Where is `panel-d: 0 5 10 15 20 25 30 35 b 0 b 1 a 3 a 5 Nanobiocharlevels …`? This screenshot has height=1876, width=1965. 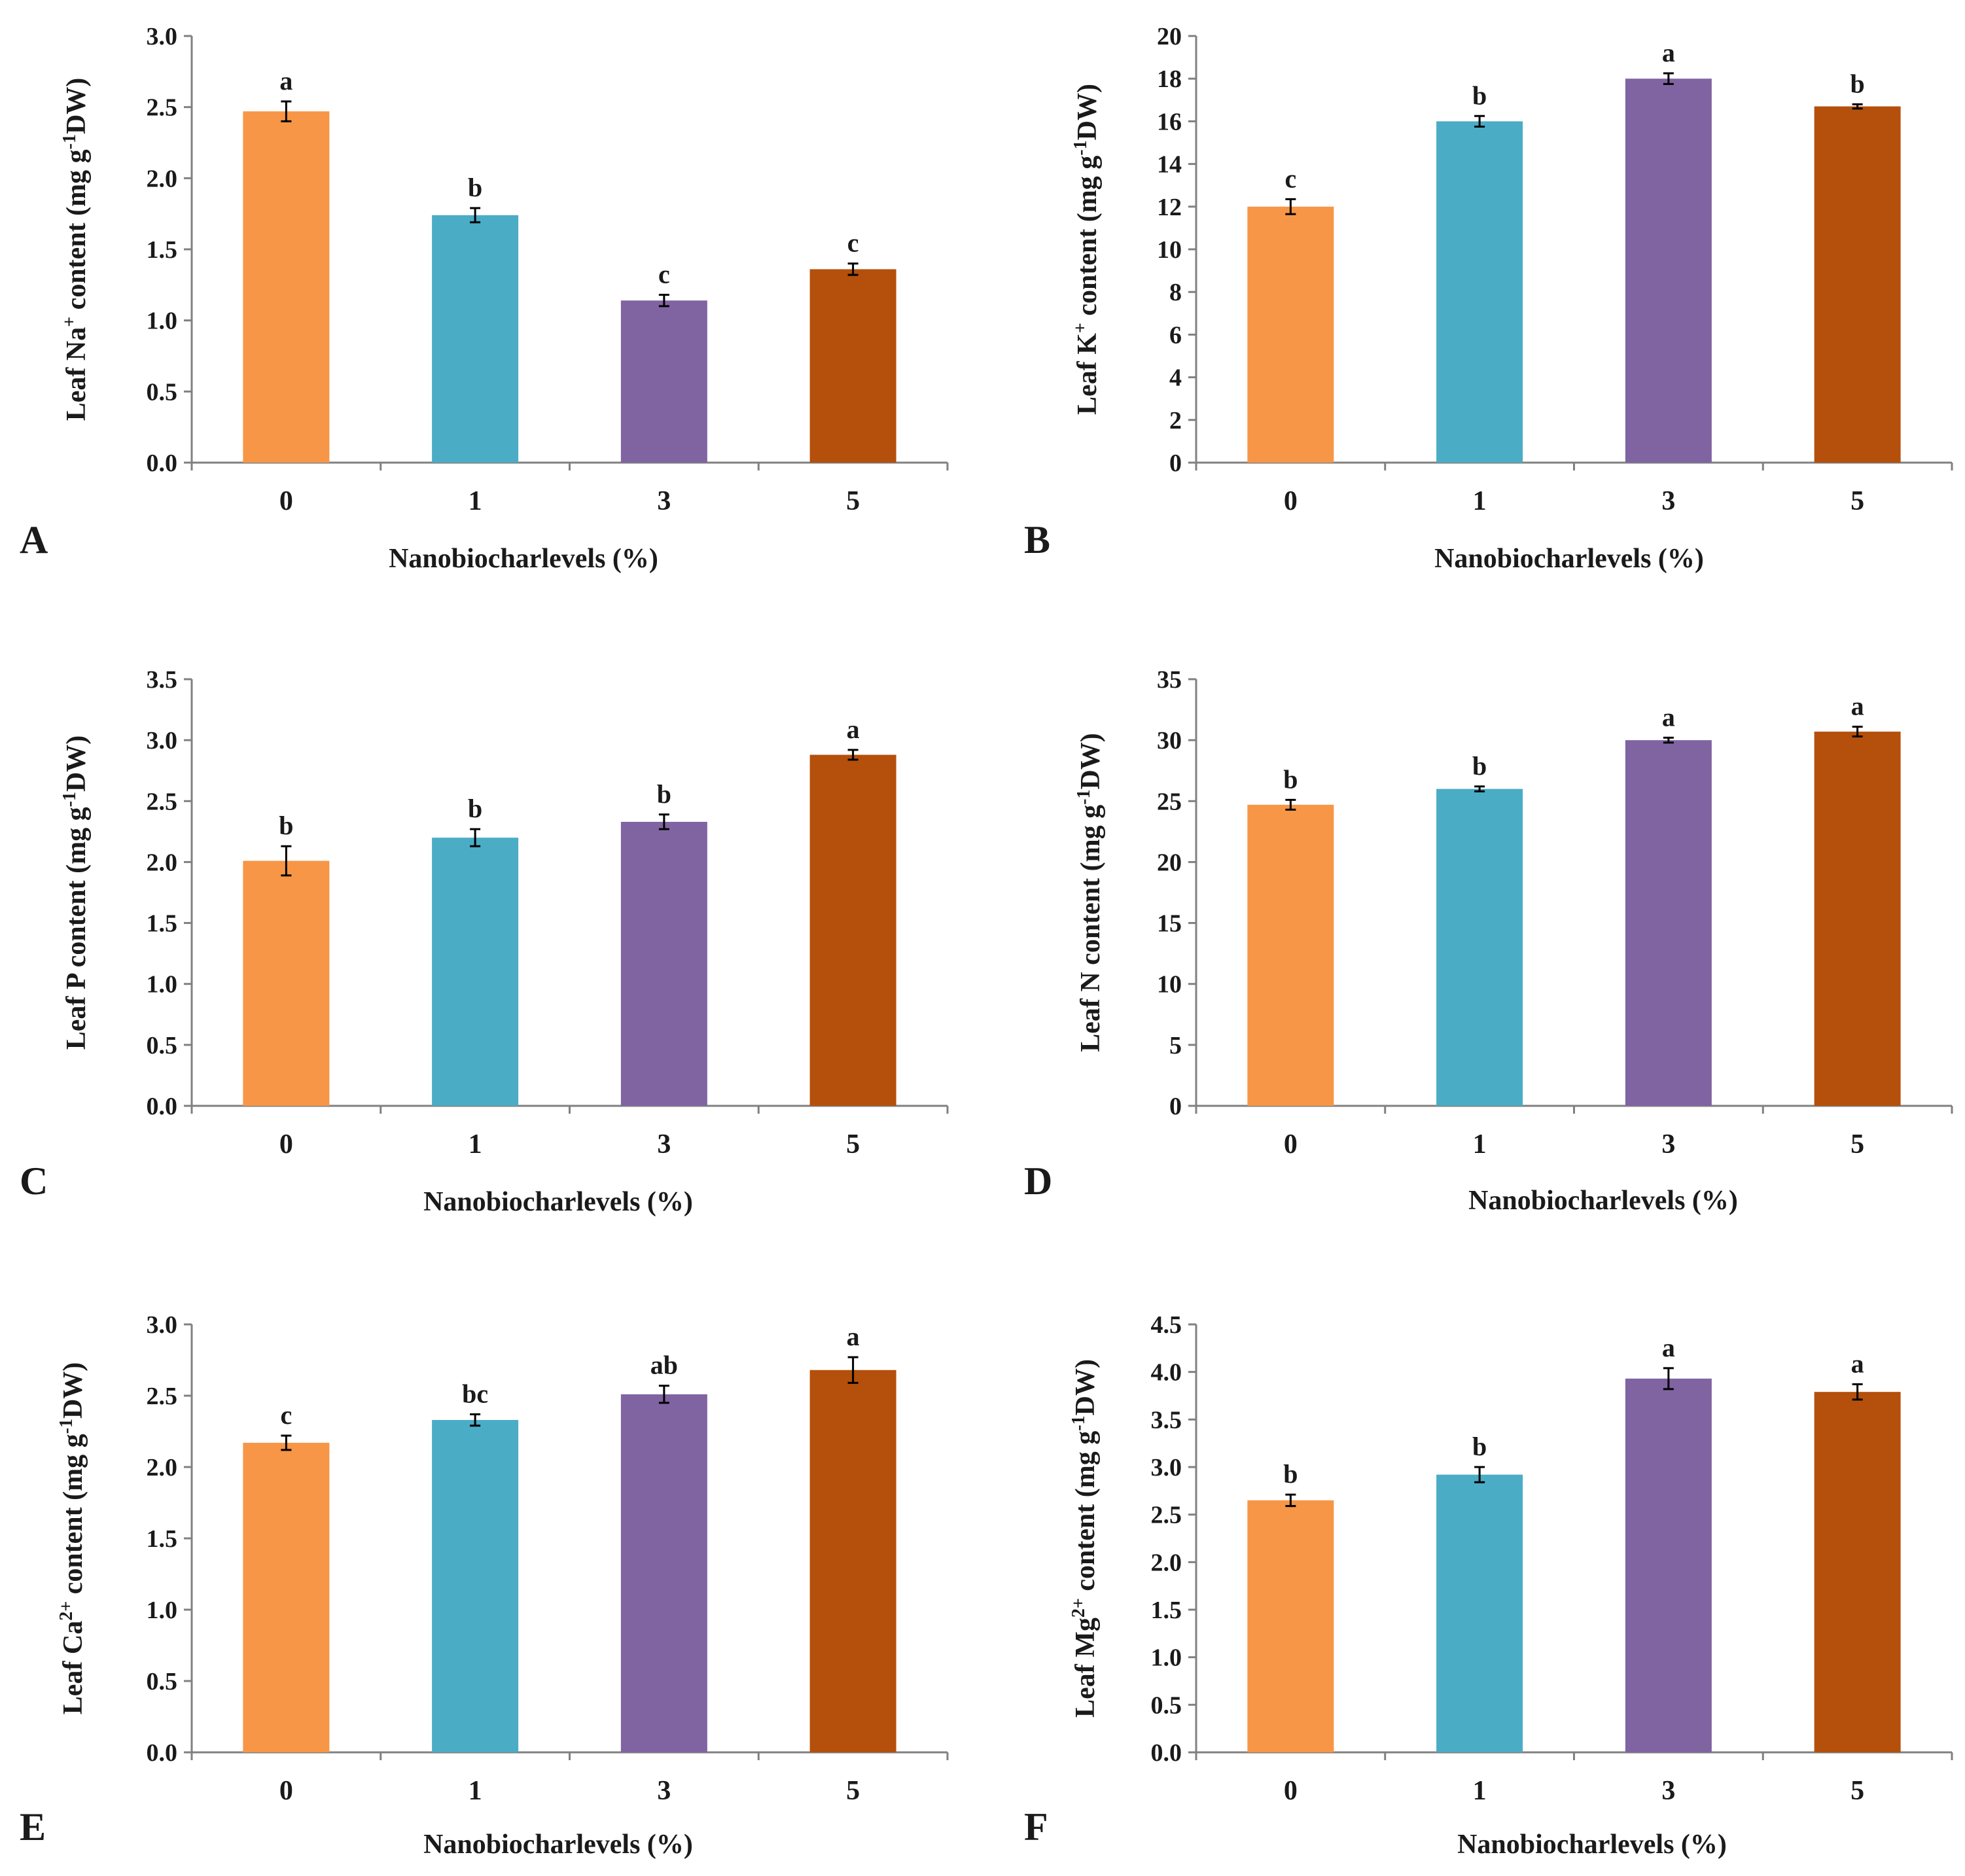
panel-d: 0 5 10 15 20 25 30 35 b 0 b 1 a 3 a 5 Nanobiocharlevels … is located at coordinates (1489, 941).